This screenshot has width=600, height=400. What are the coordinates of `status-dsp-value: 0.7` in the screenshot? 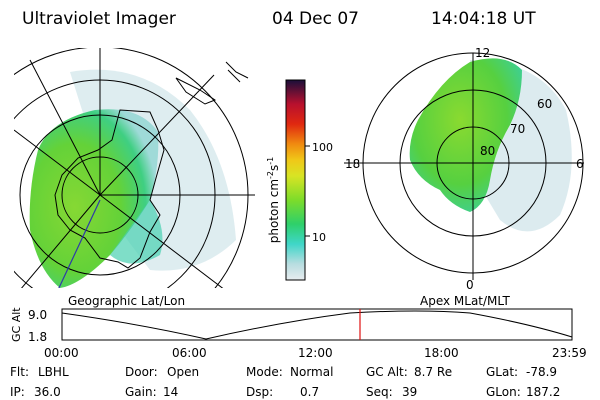 It's located at (309, 392).